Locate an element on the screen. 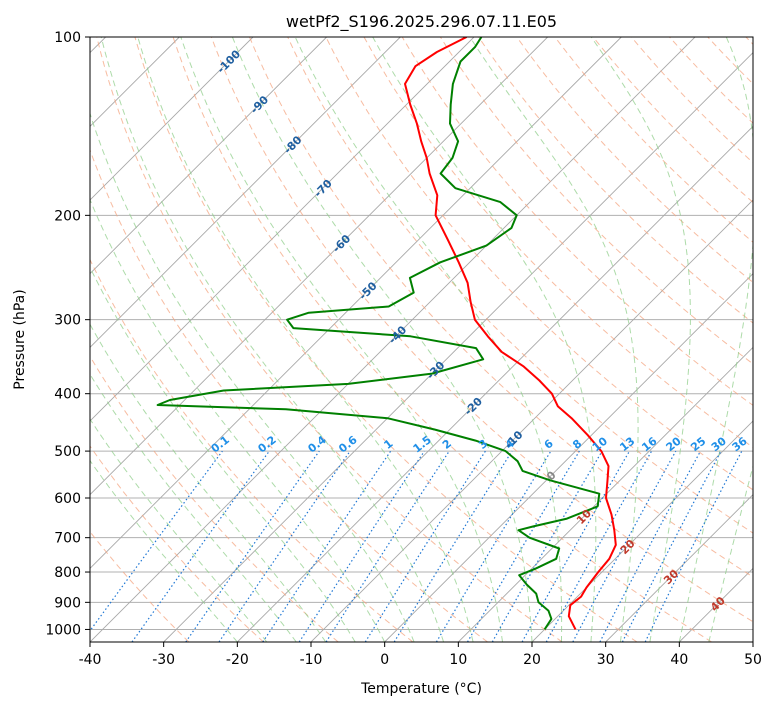 The width and height of the screenshot is (775, 708). y-axis-label: Pressure (hPa) is located at coordinates (20, 339).